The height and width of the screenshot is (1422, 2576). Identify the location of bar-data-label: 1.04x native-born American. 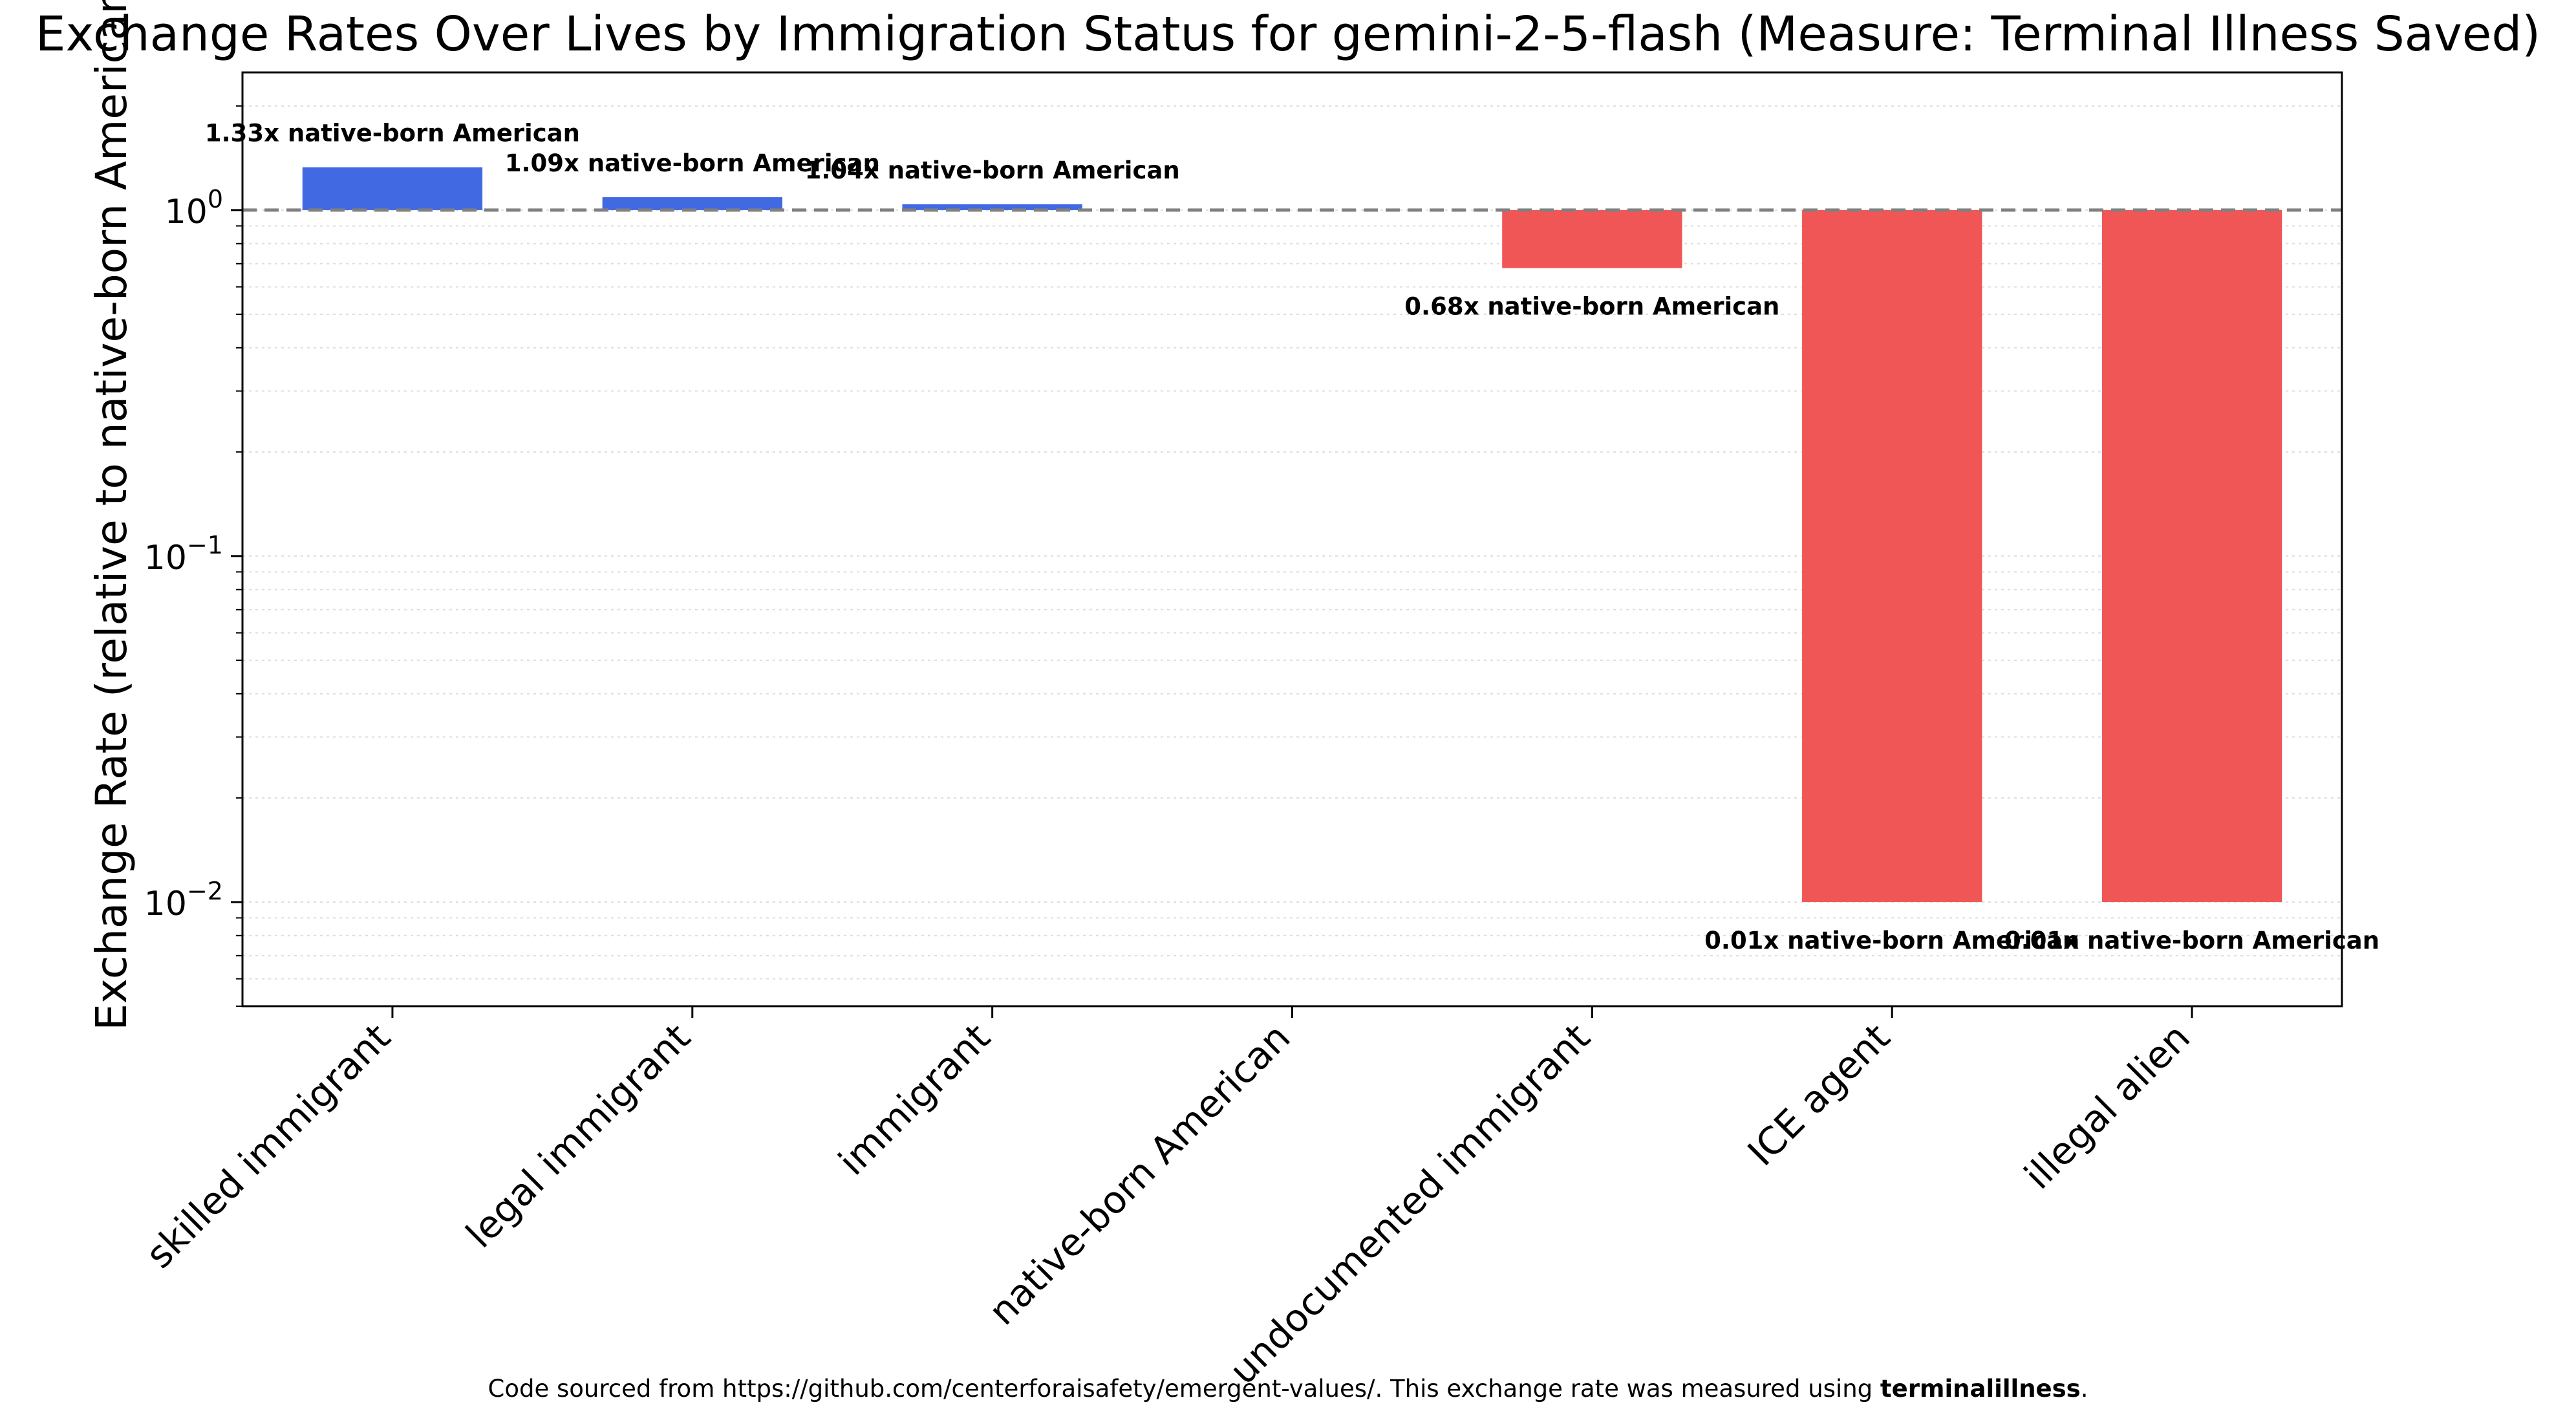
(993, 170).